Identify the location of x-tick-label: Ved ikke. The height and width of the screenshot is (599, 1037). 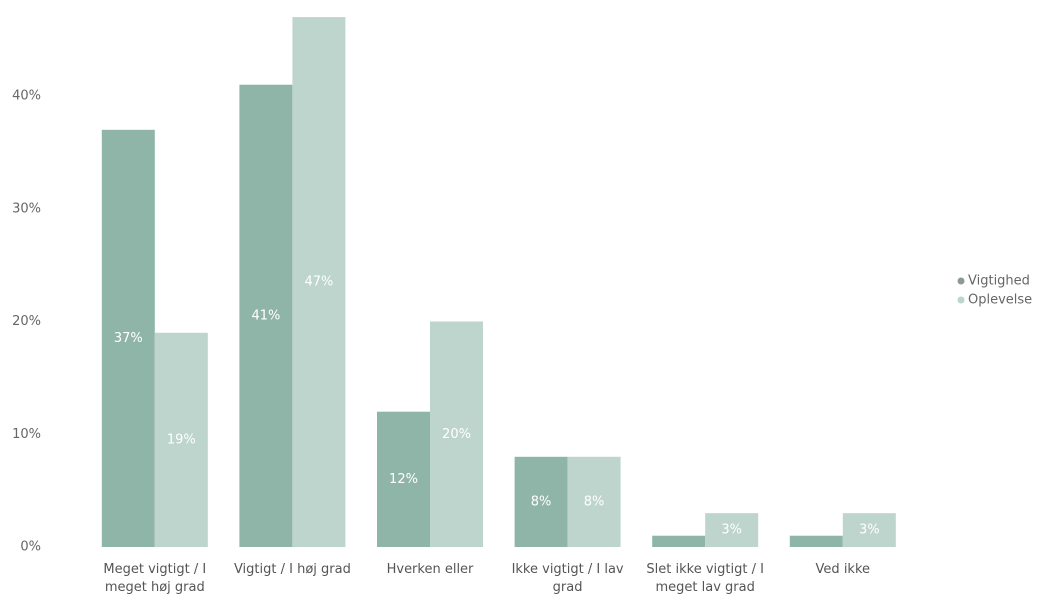
(843, 569).